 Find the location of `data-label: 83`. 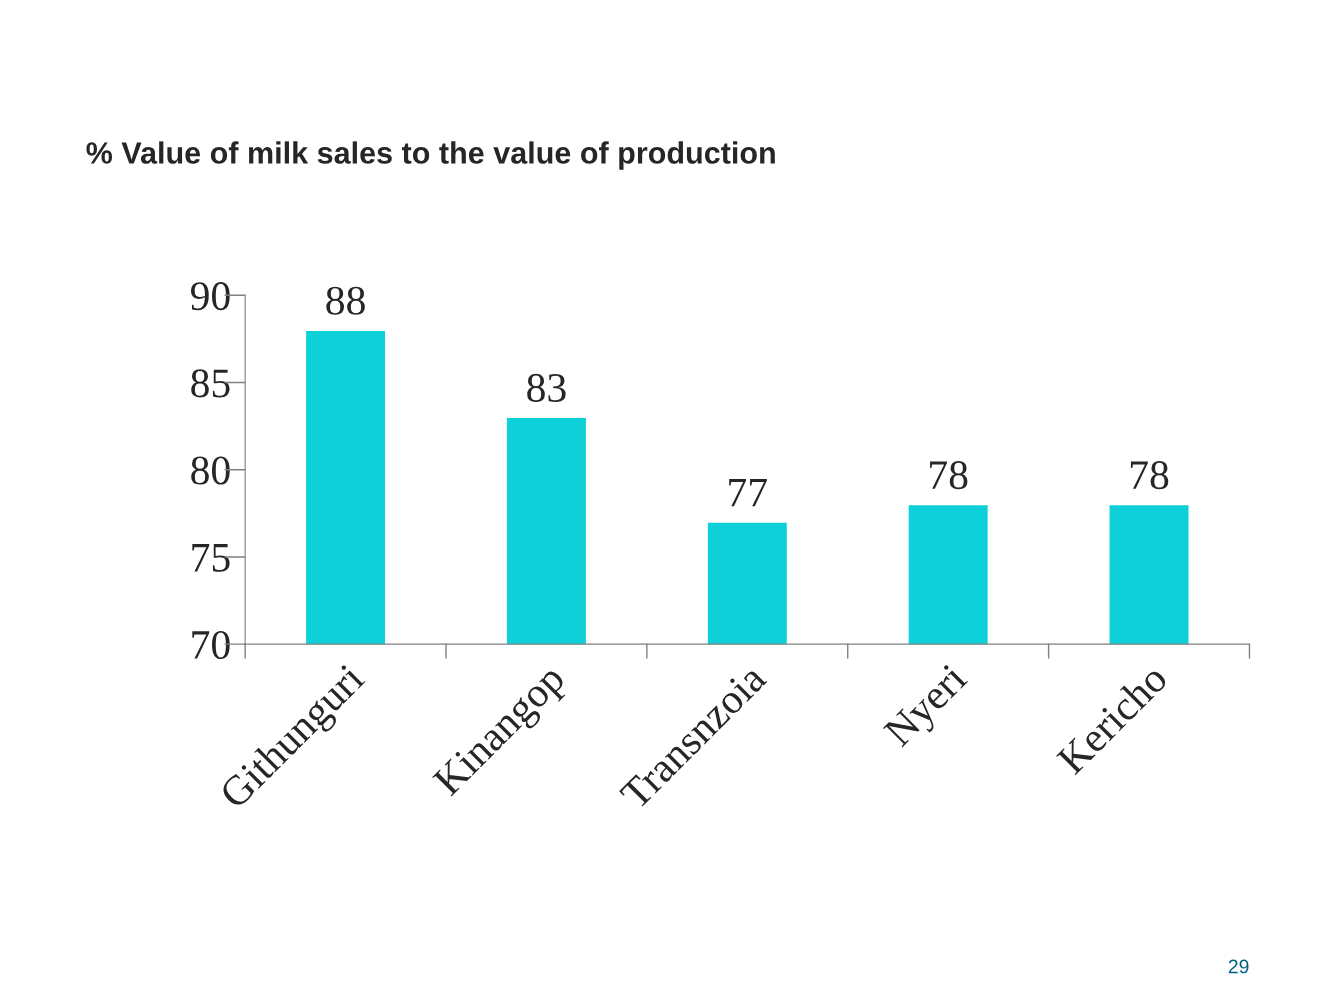

data-label: 83 is located at coordinates (546, 387).